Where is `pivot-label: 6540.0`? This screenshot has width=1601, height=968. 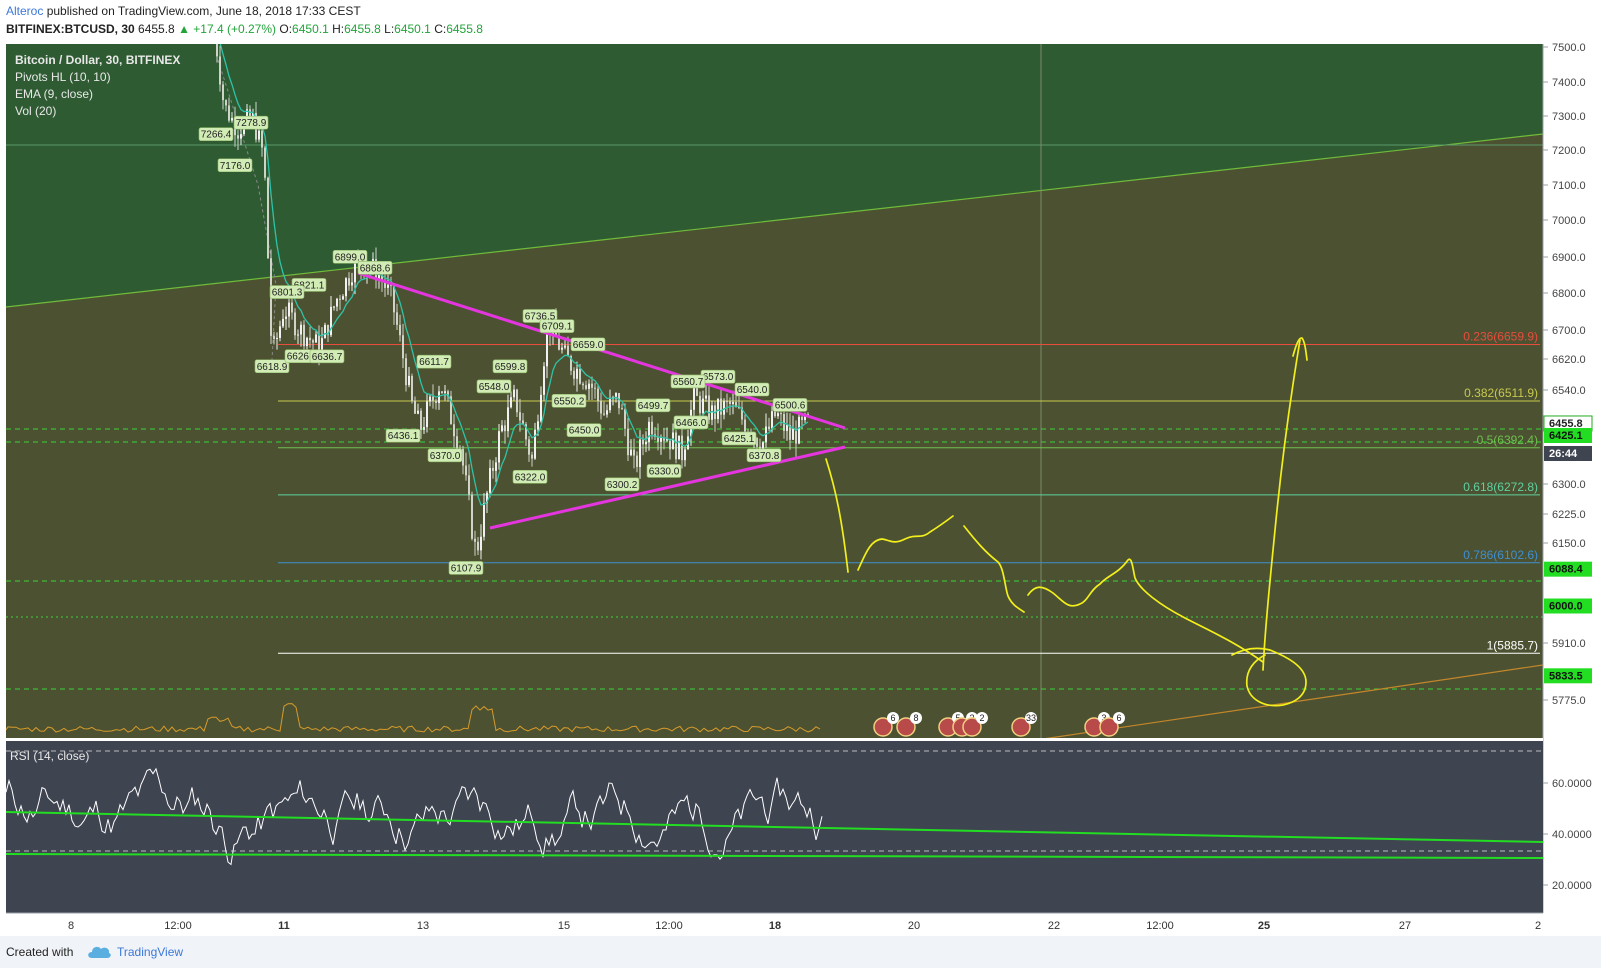 pivot-label: 6540.0 is located at coordinates (752, 390).